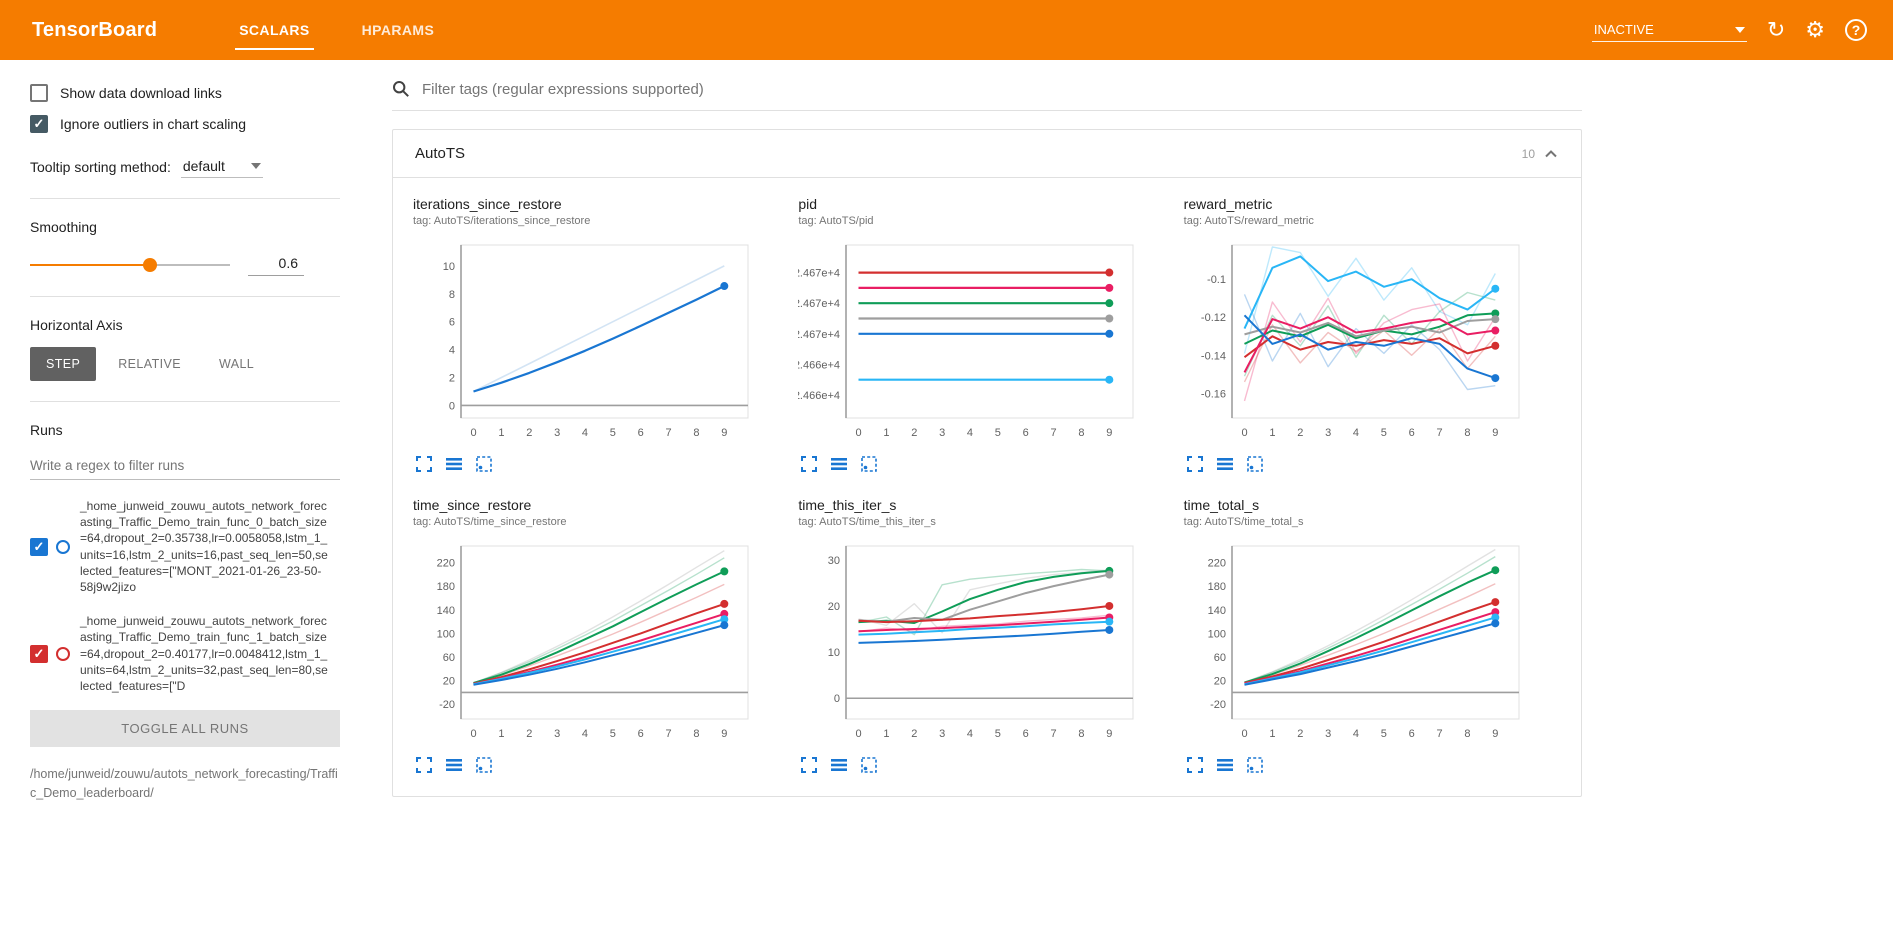 The image size is (1893, 929). What do you see at coordinates (501, 433) in the screenshot?
I see `svg-text: 1` at bounding box center [501, 433].